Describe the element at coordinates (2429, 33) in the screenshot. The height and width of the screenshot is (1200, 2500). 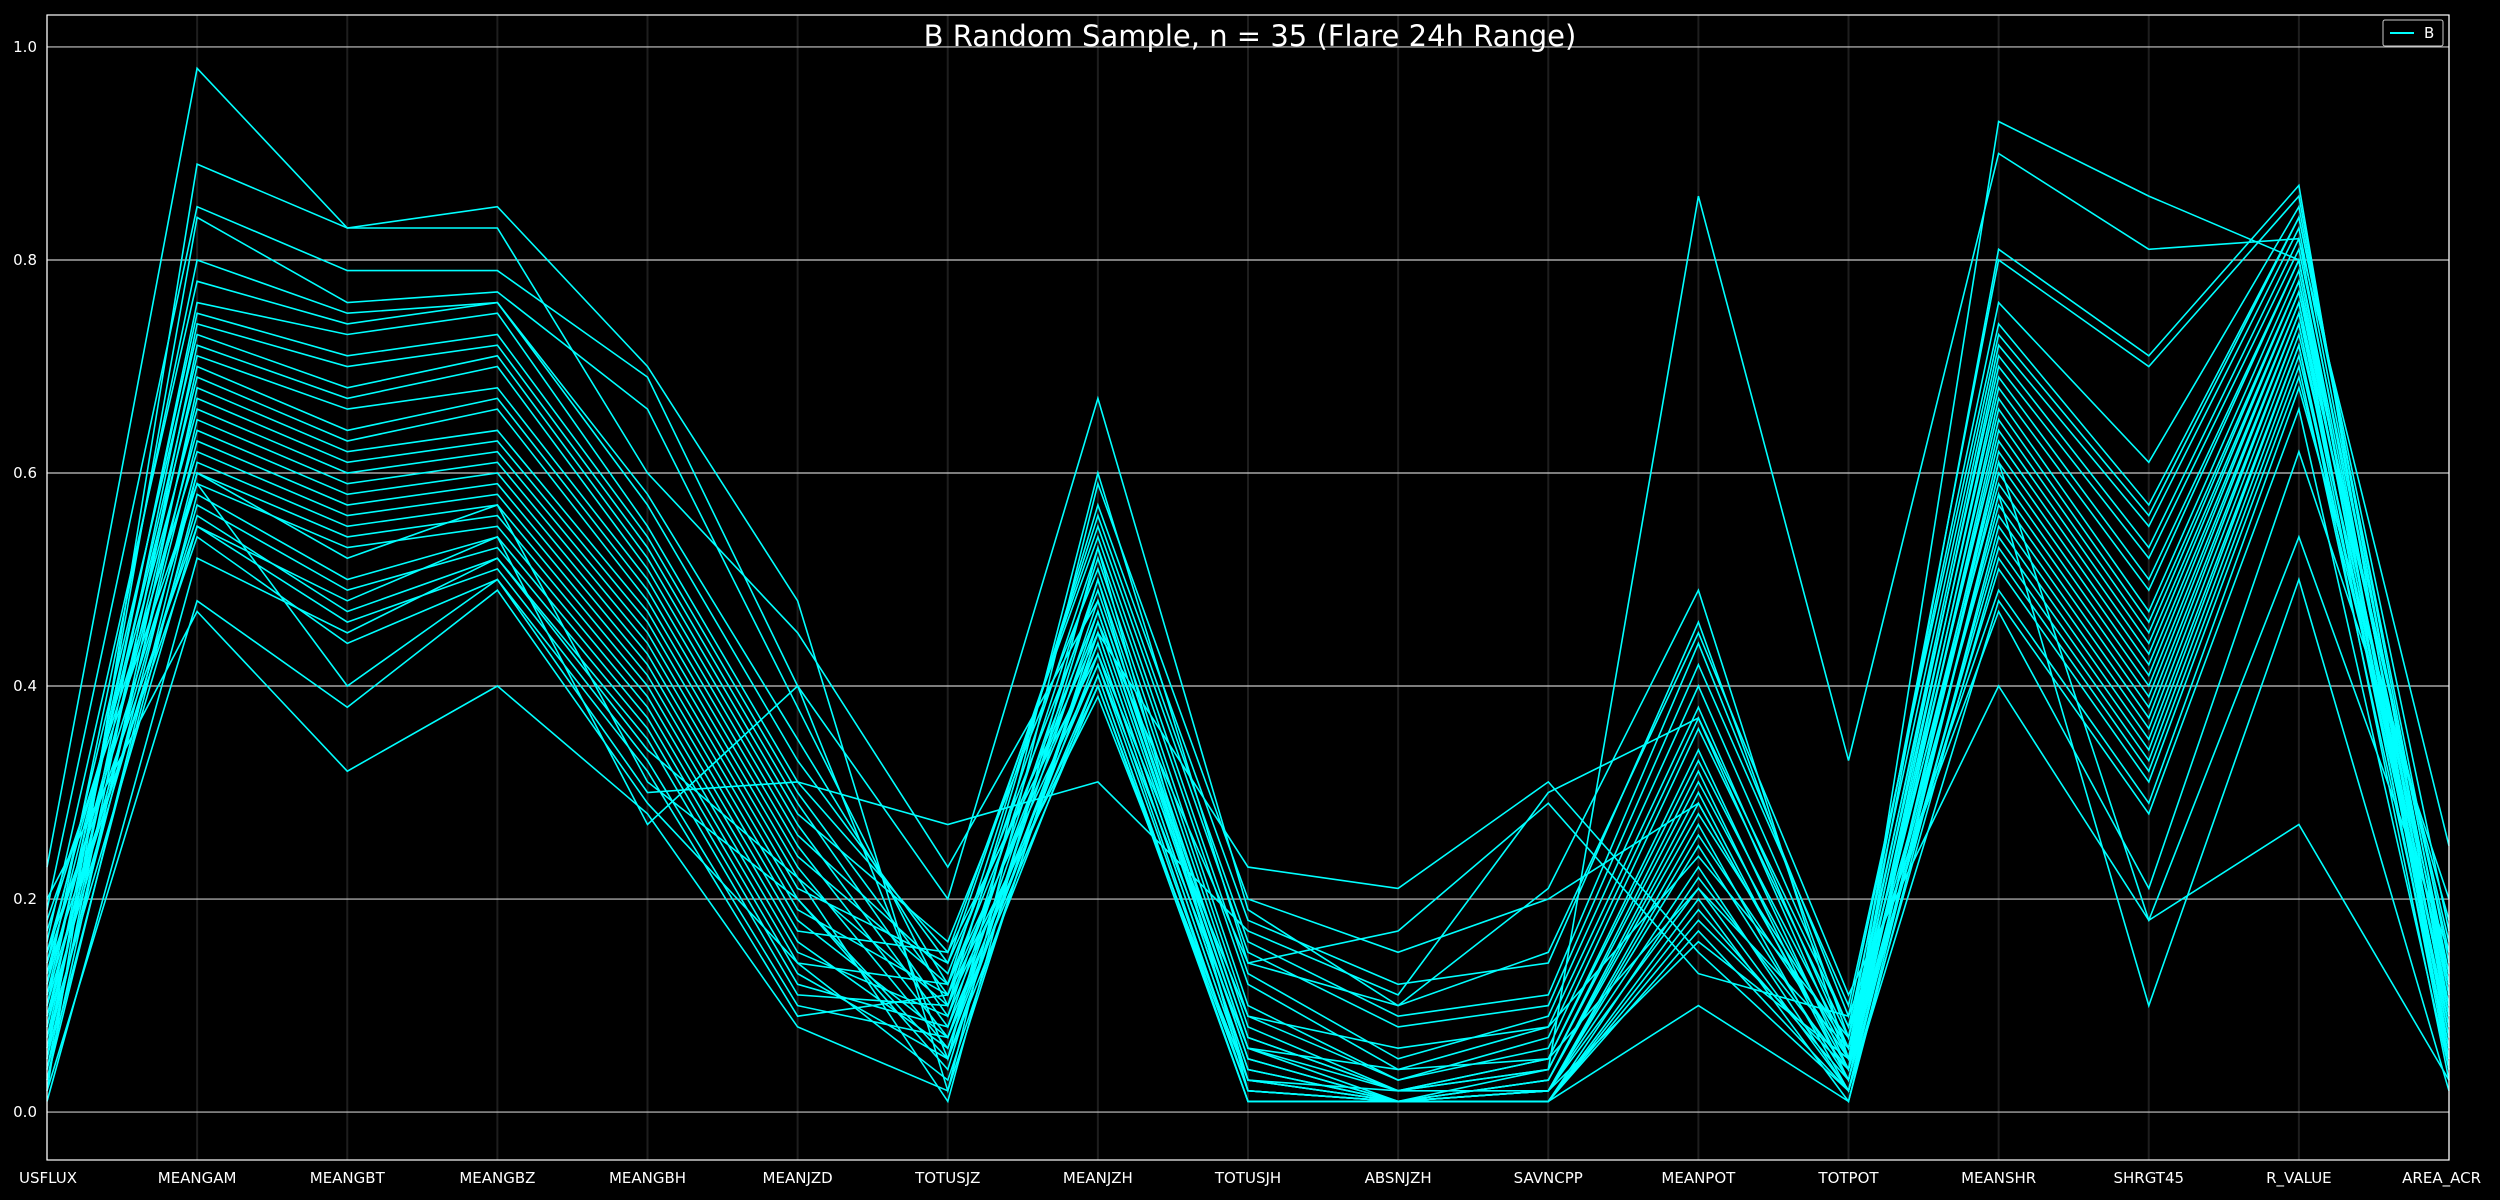
I see `legend-label-b: B` at that location.